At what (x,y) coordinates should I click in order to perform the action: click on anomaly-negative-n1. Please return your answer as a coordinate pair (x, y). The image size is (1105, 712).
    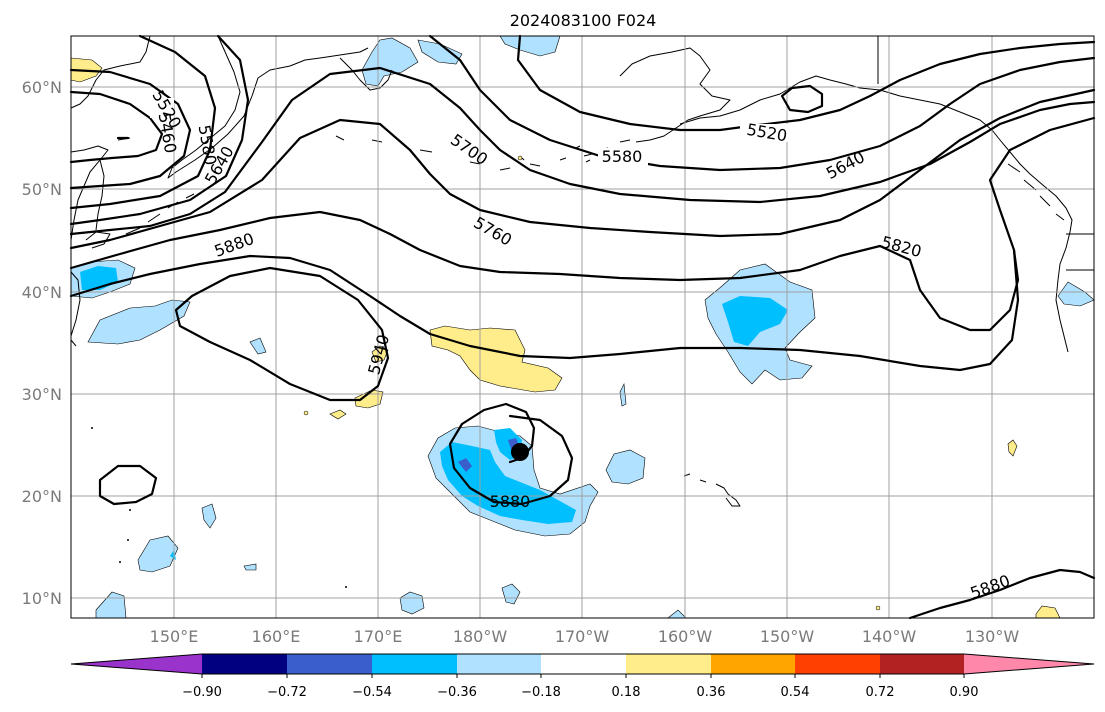
    Looking at the image, I should click on (390, 62).